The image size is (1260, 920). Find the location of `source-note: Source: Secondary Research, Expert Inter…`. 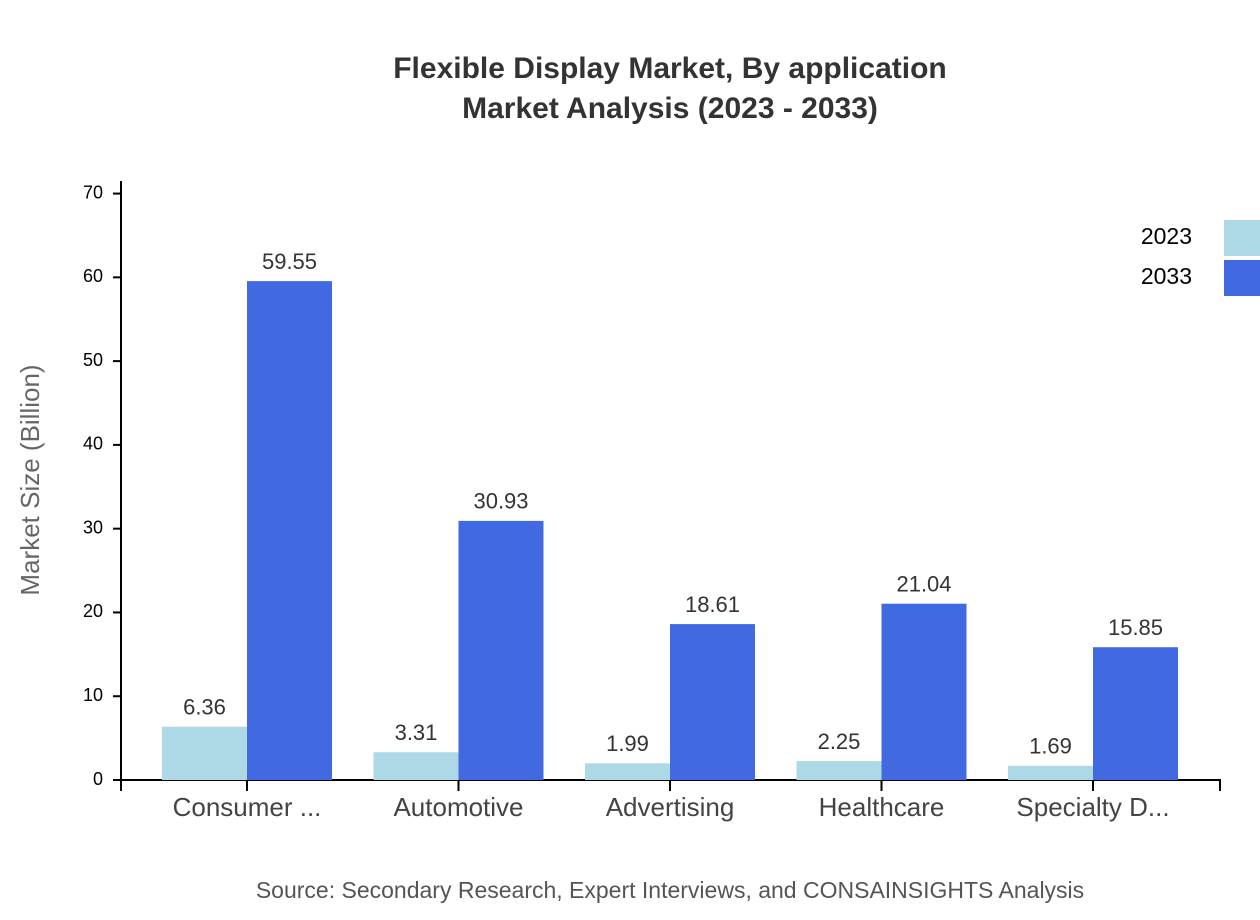

source-note: Source: Secondary Research, Expert Inter… is located at coordinates (670, 890).